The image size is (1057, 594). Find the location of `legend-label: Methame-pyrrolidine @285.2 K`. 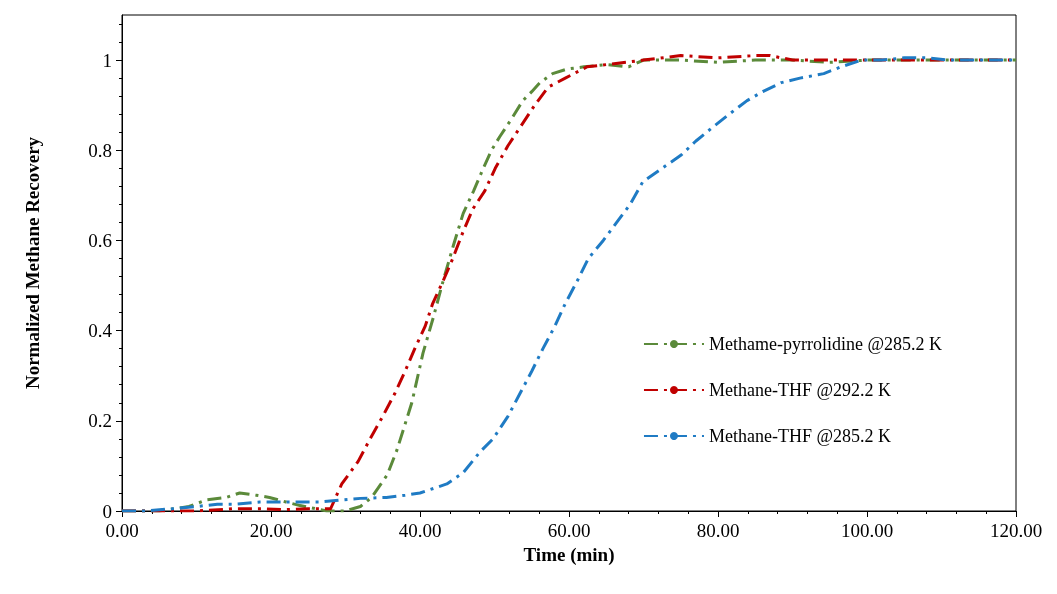

legend-label: Methame-pyrrolidine @285.2 K is located at coordinates (825, 344).